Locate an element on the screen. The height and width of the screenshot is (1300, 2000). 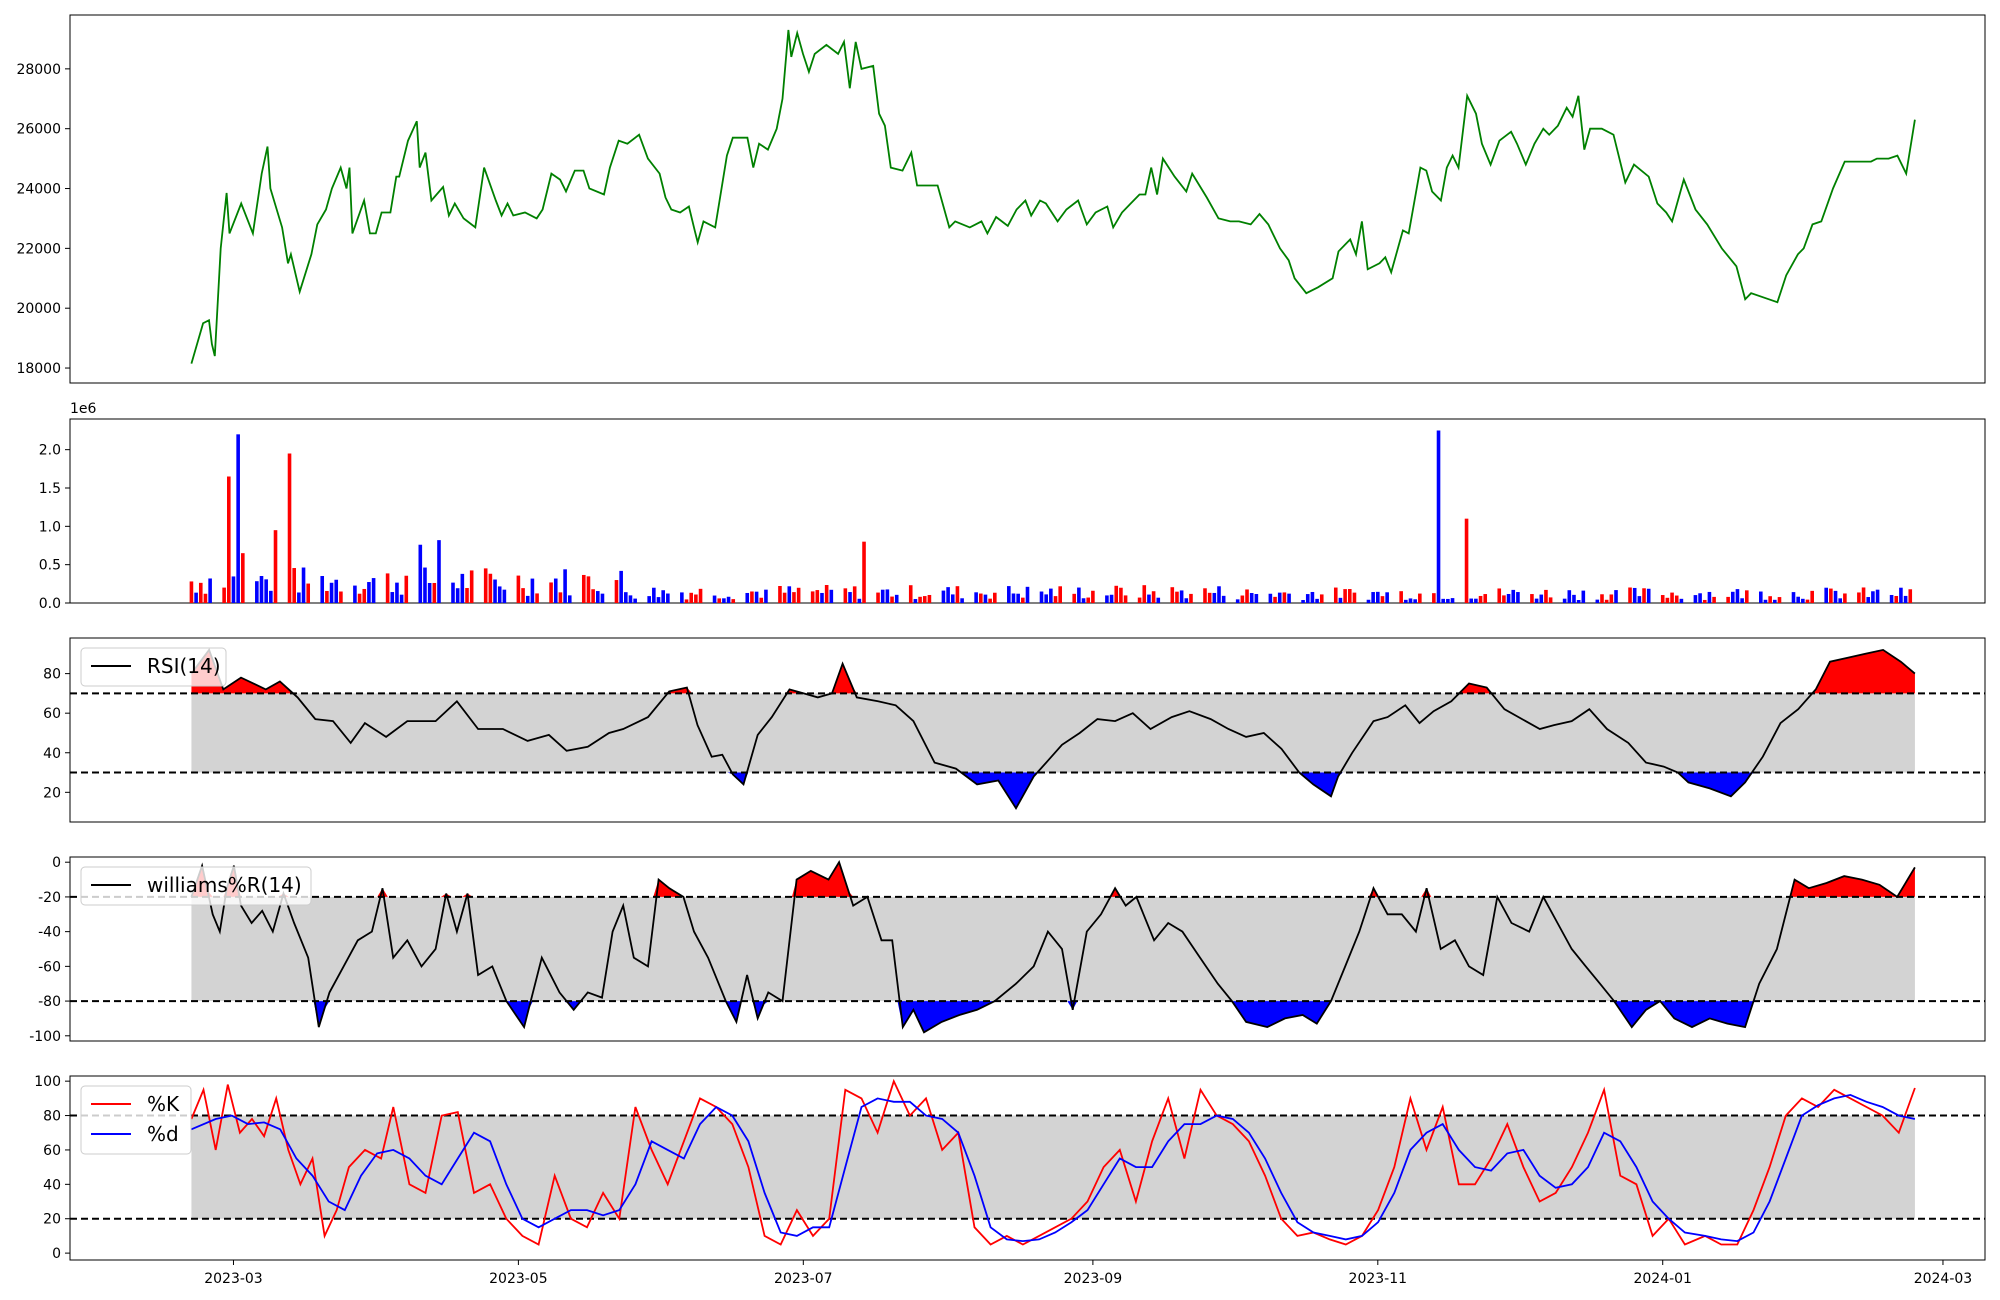
williams-ytick-label: -60 is located at coordinates (49, 967).